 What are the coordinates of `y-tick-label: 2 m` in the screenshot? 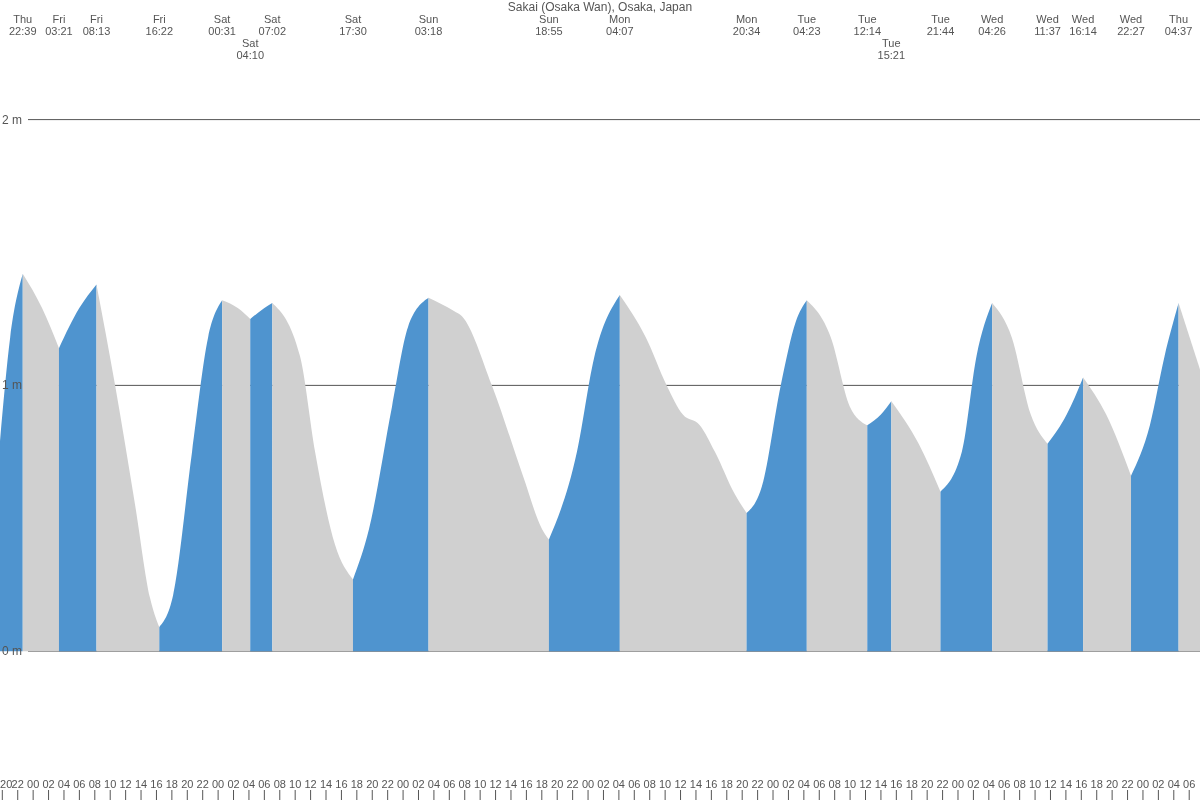 It's located at (12, 119).